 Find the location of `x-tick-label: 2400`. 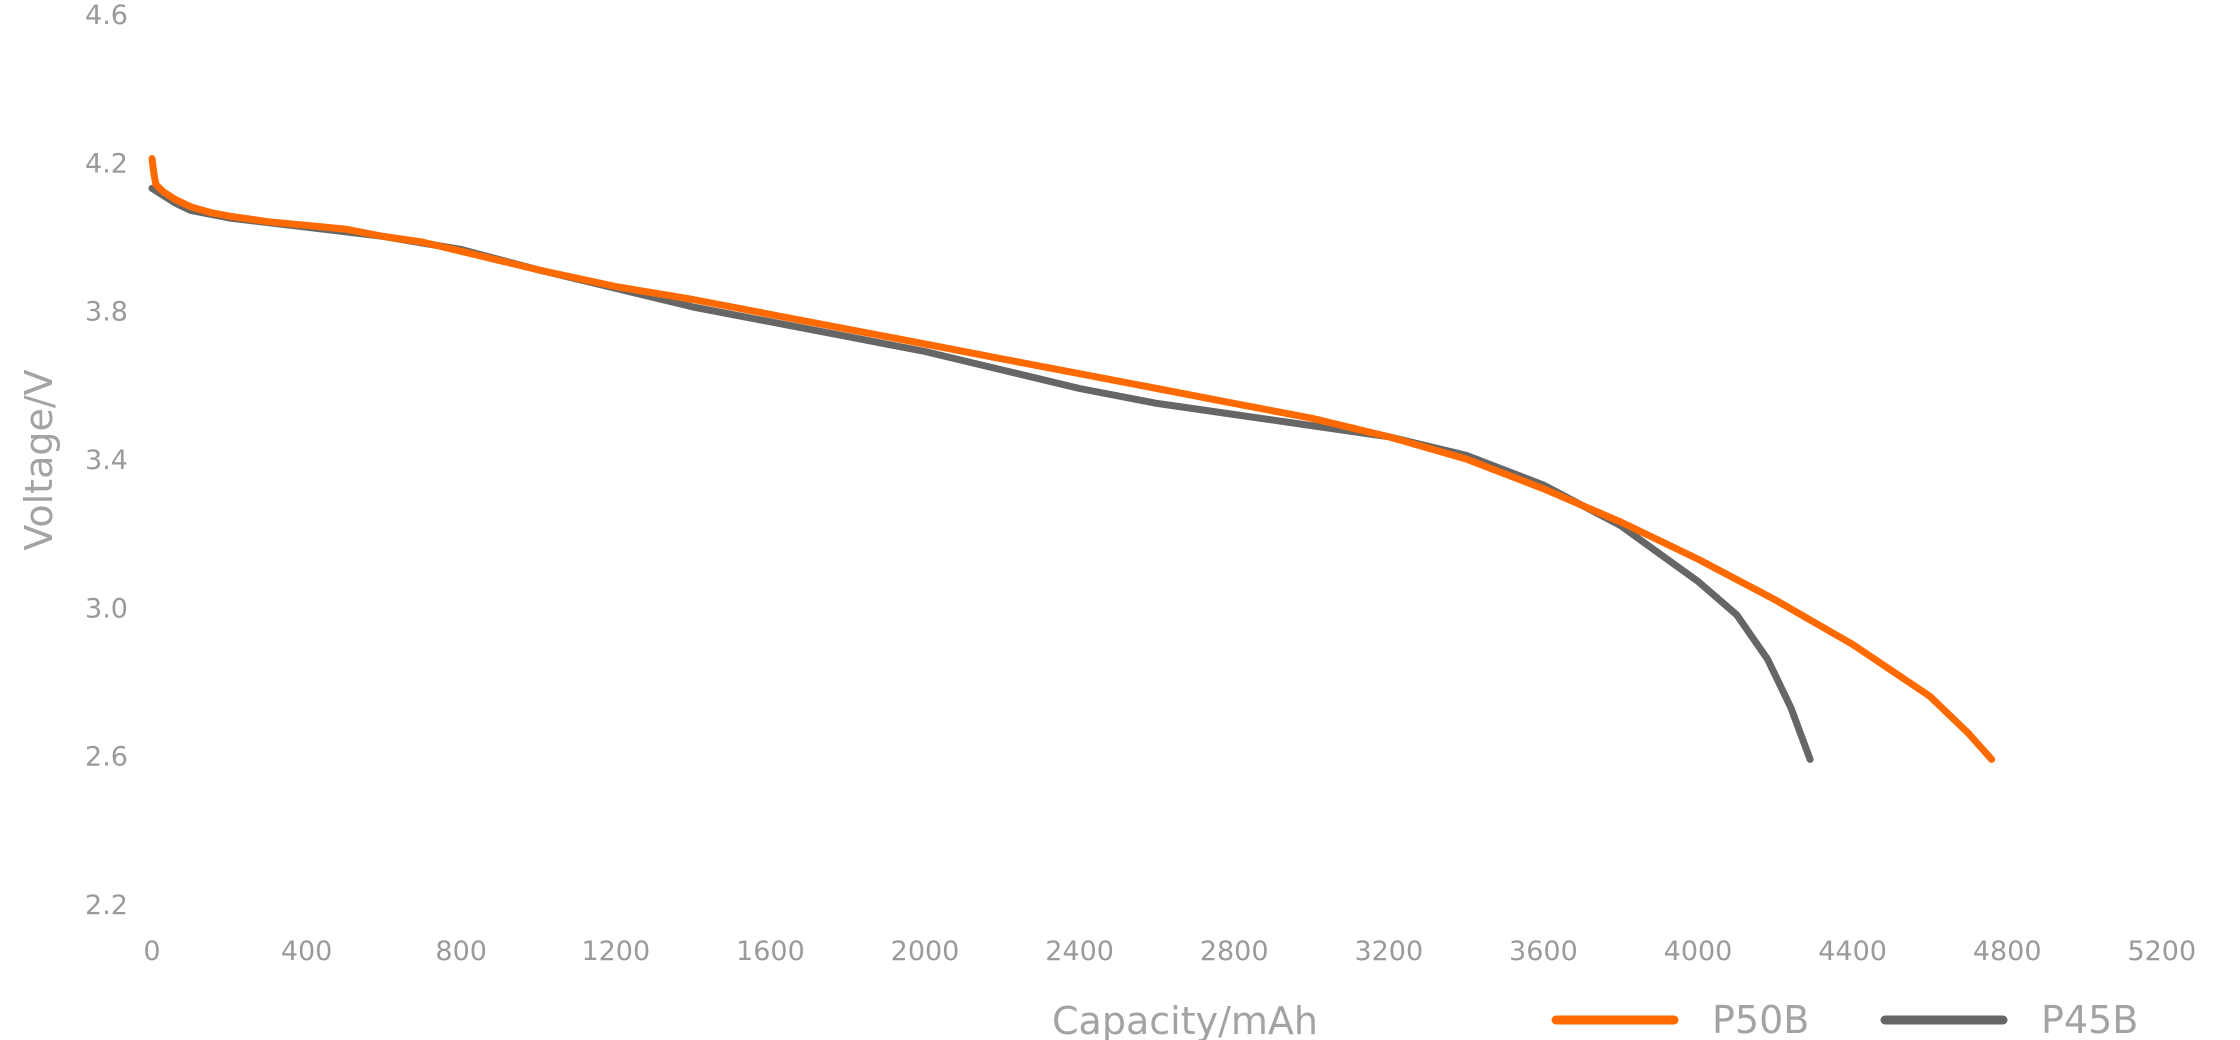

x-tick-label: 2400 is located at coordinates (1079, 951).